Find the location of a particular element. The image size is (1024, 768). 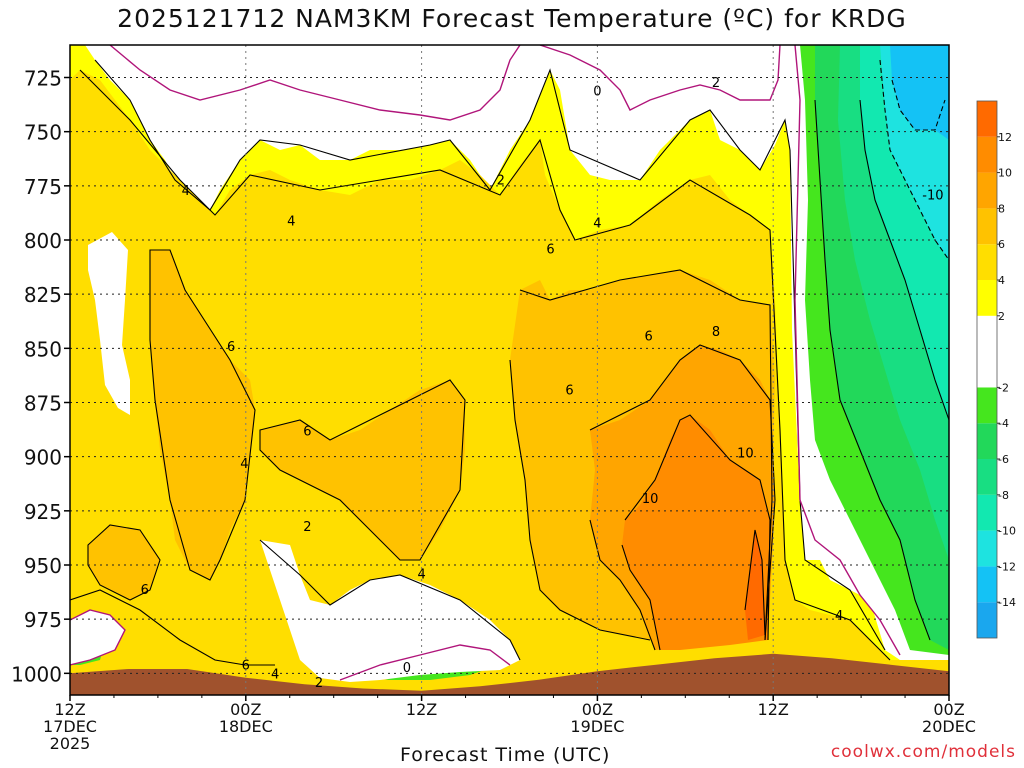

y-tick-label: 750 is located at coordinates (43, 133).